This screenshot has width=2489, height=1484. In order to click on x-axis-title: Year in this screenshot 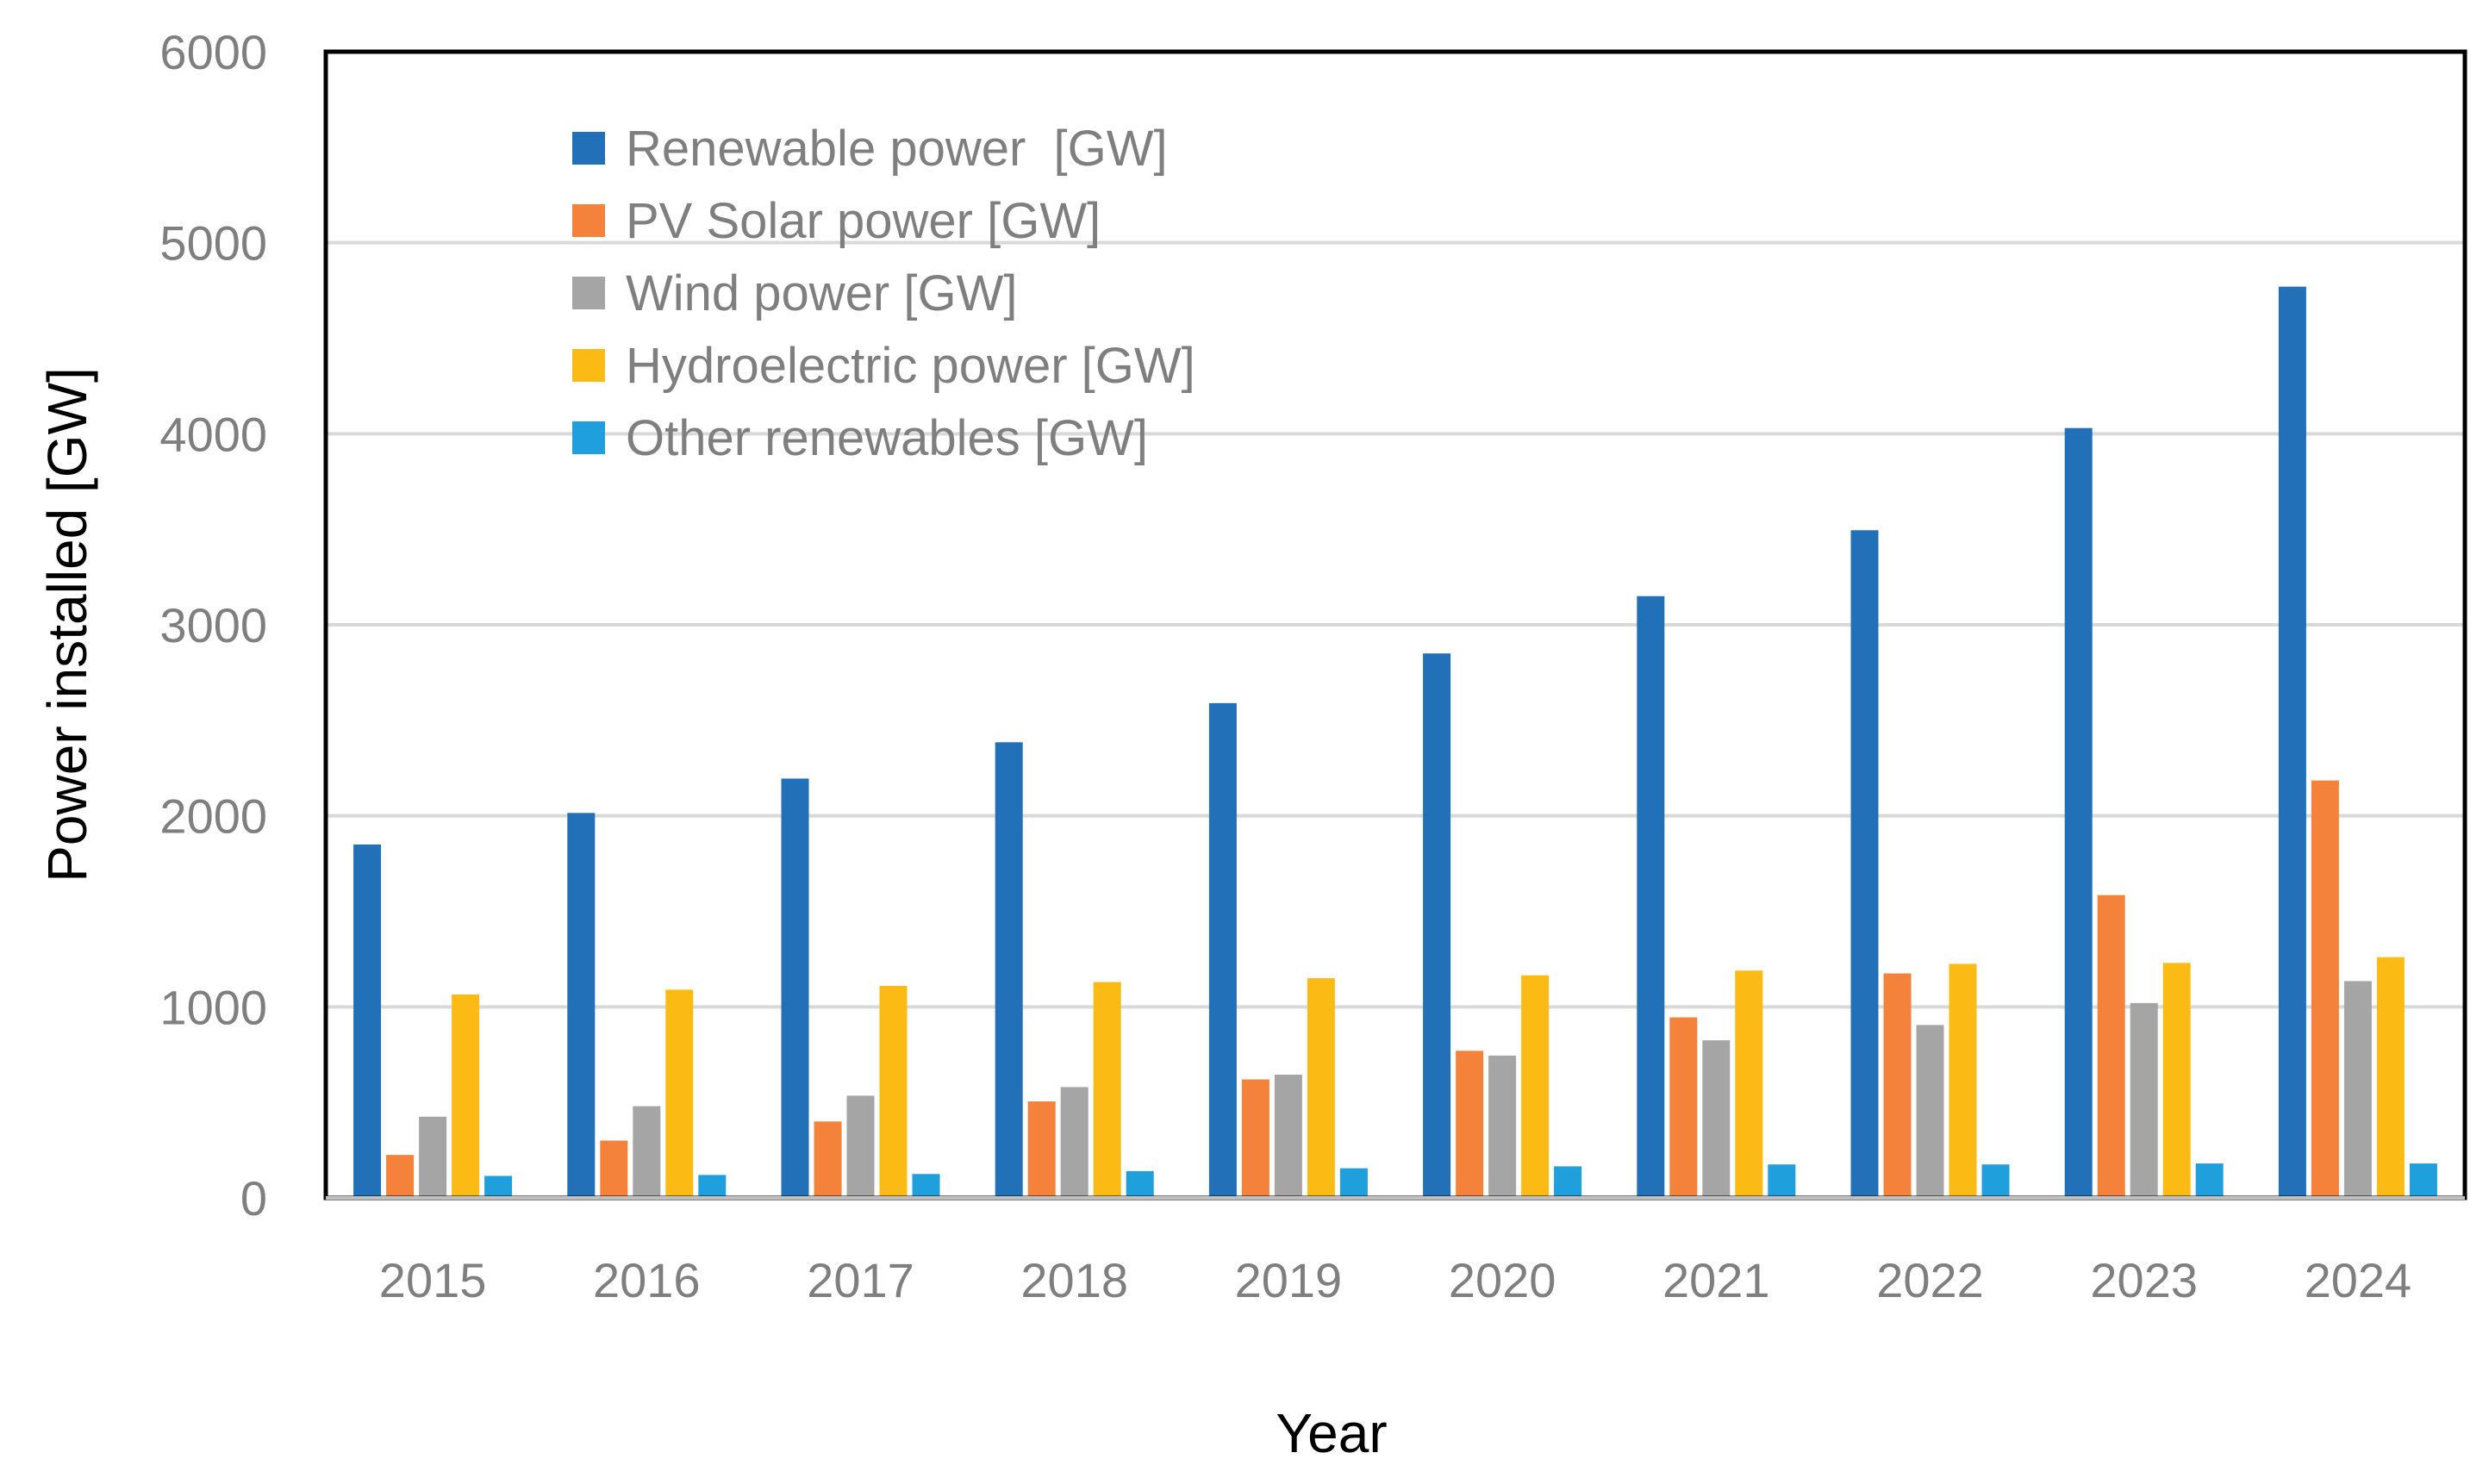, I will do `click(1331, 1433)`.